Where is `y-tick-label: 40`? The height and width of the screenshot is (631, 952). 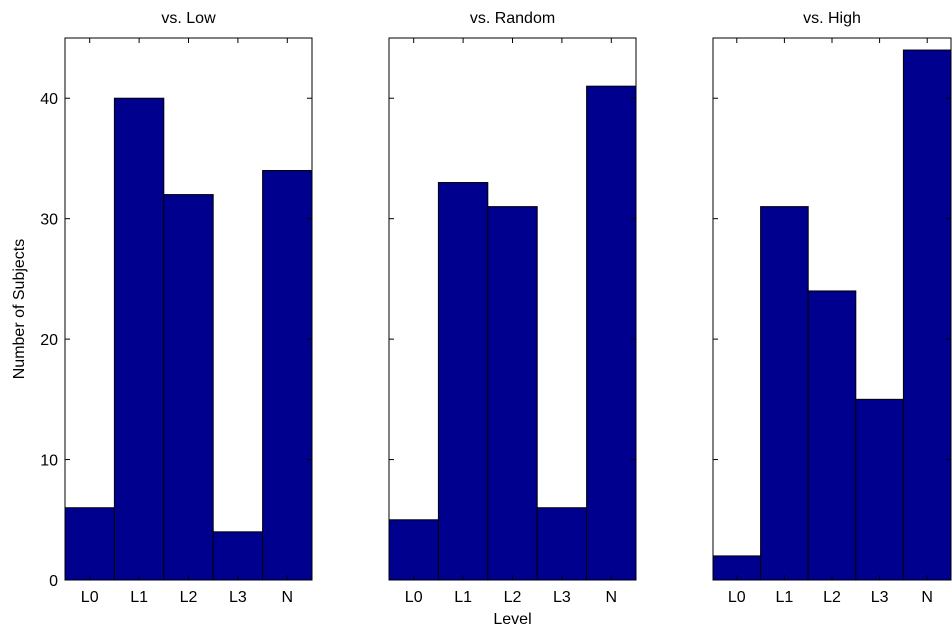 y-tick-label: 40 is located at coordinates (49, 99).